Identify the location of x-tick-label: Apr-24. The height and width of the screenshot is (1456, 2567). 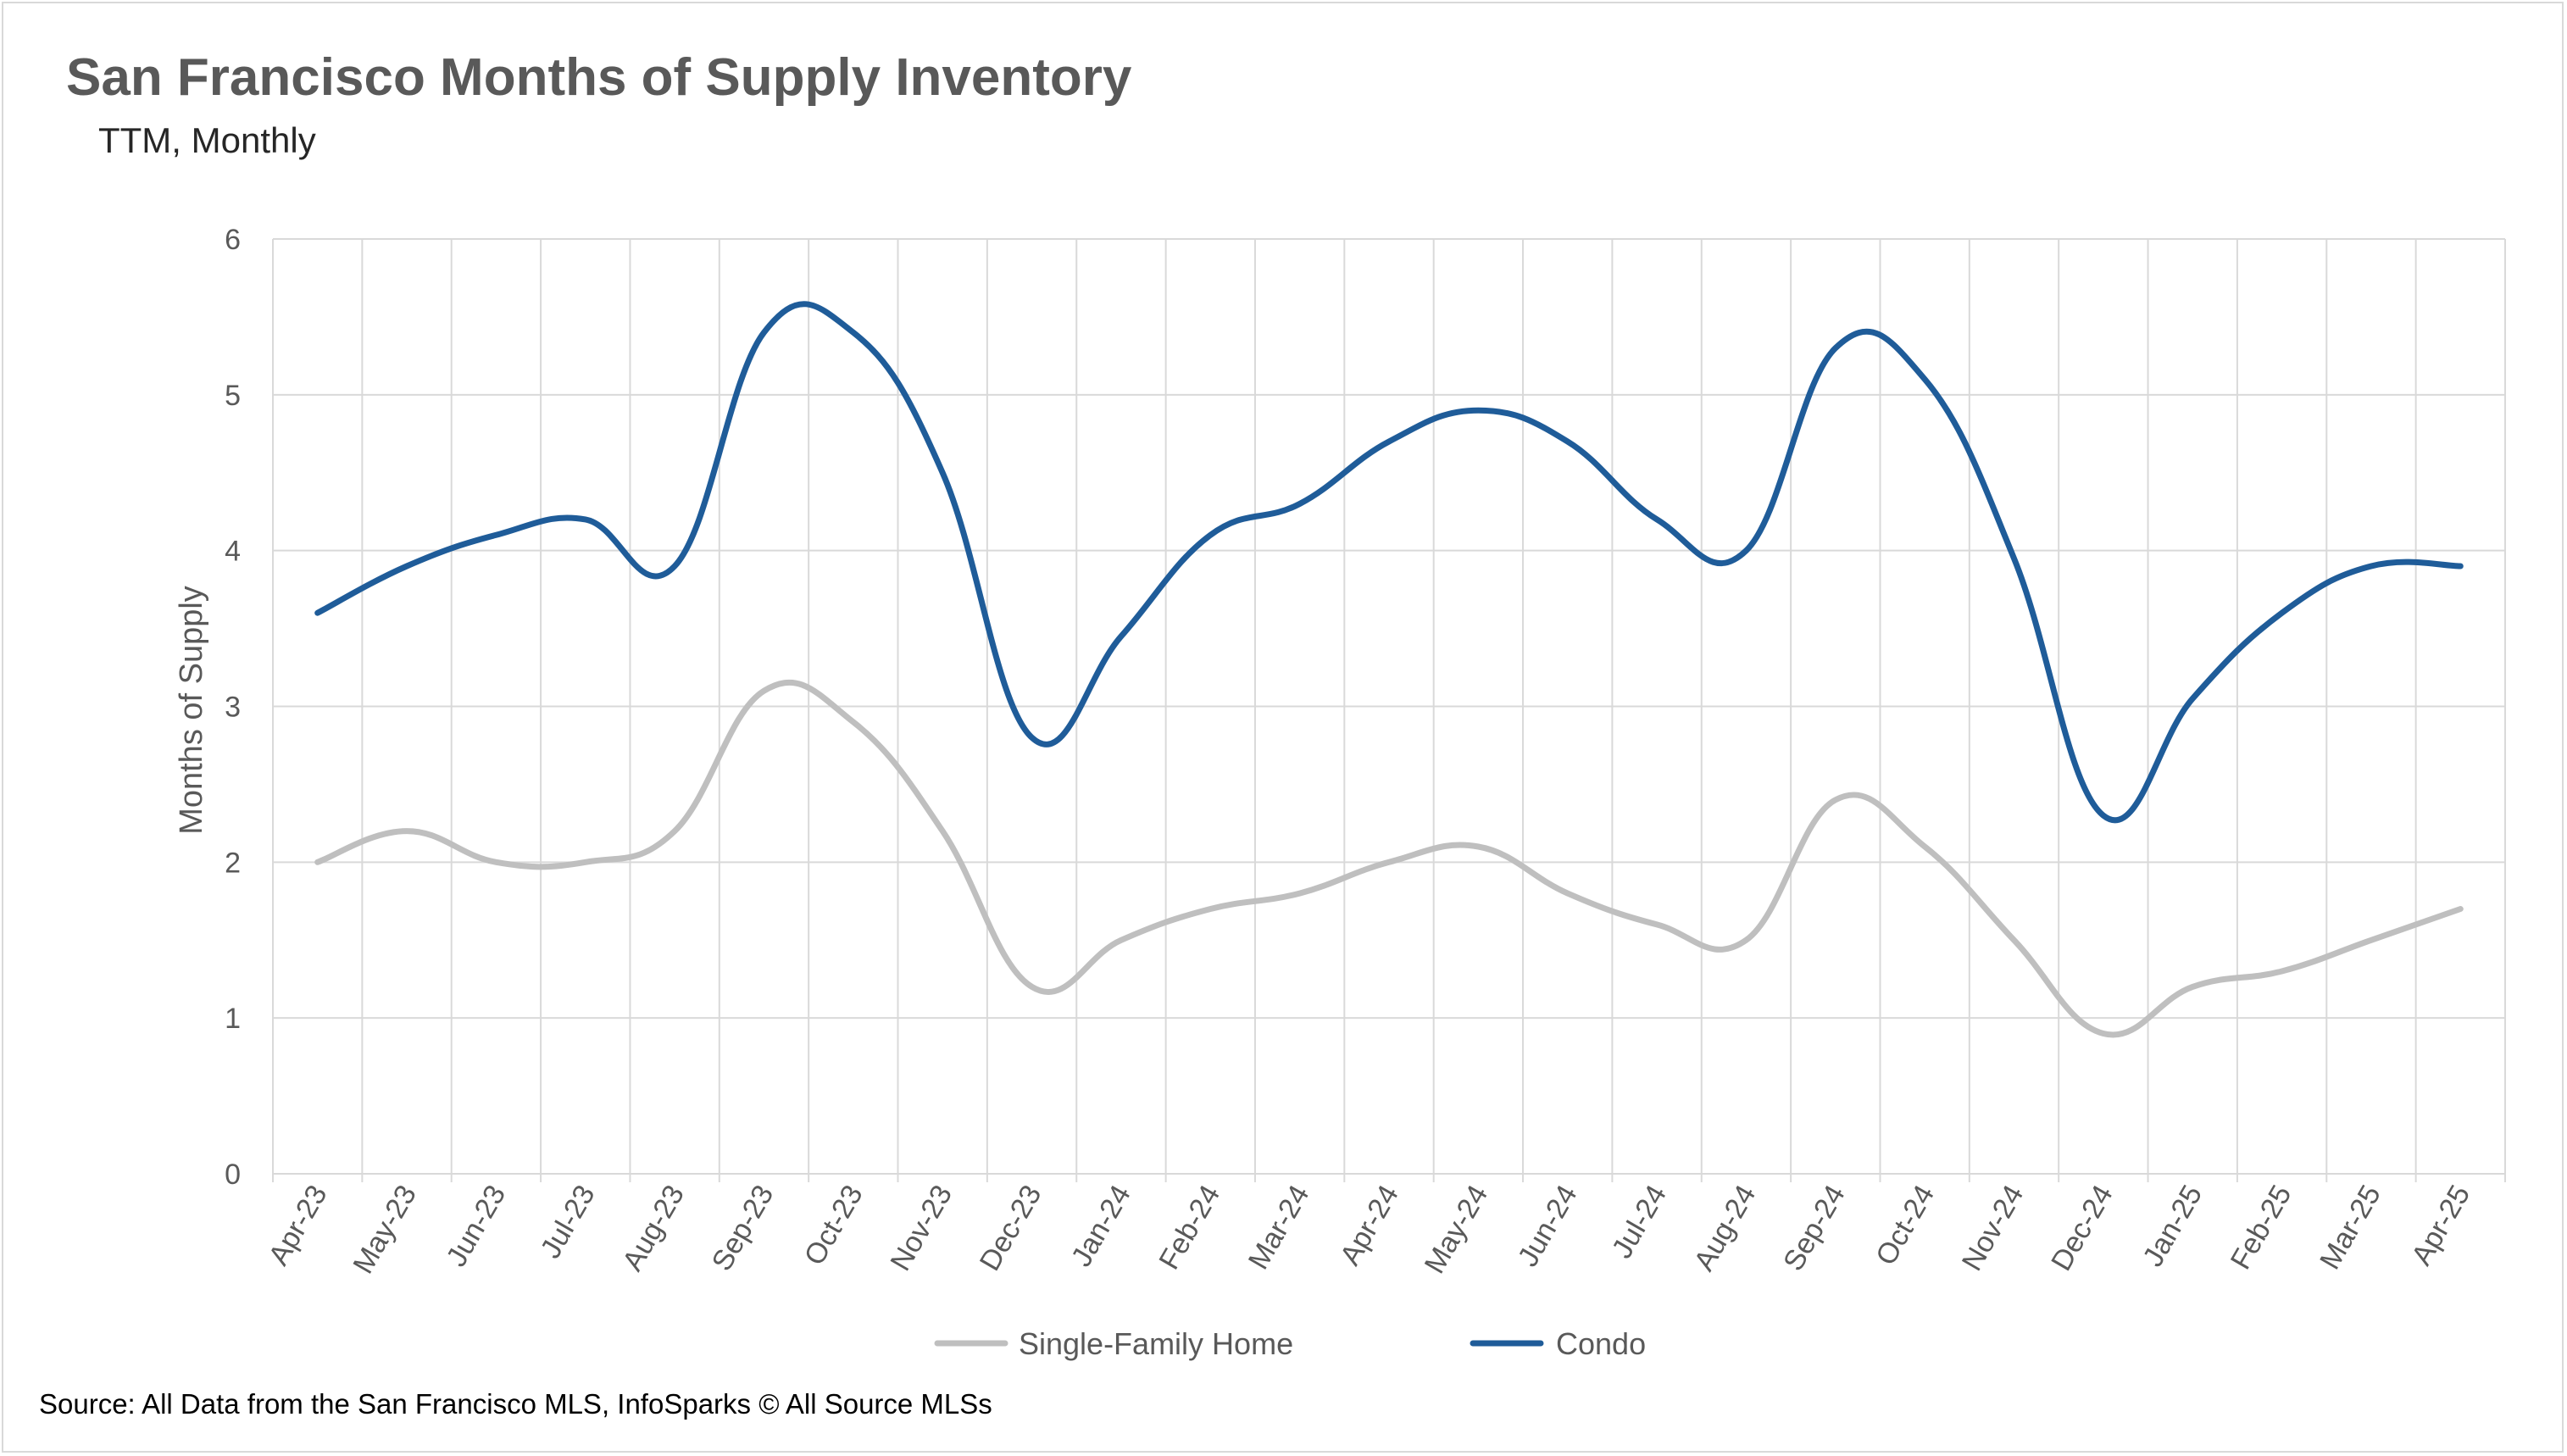
(1369, 1225).